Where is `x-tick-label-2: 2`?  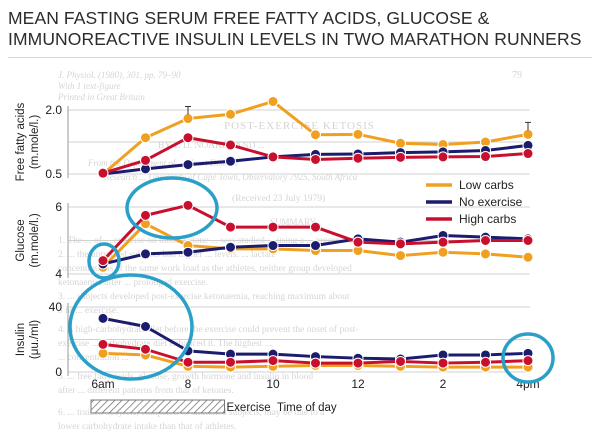 x-tick-label-2: 2 is located at coordinates (443, 384).